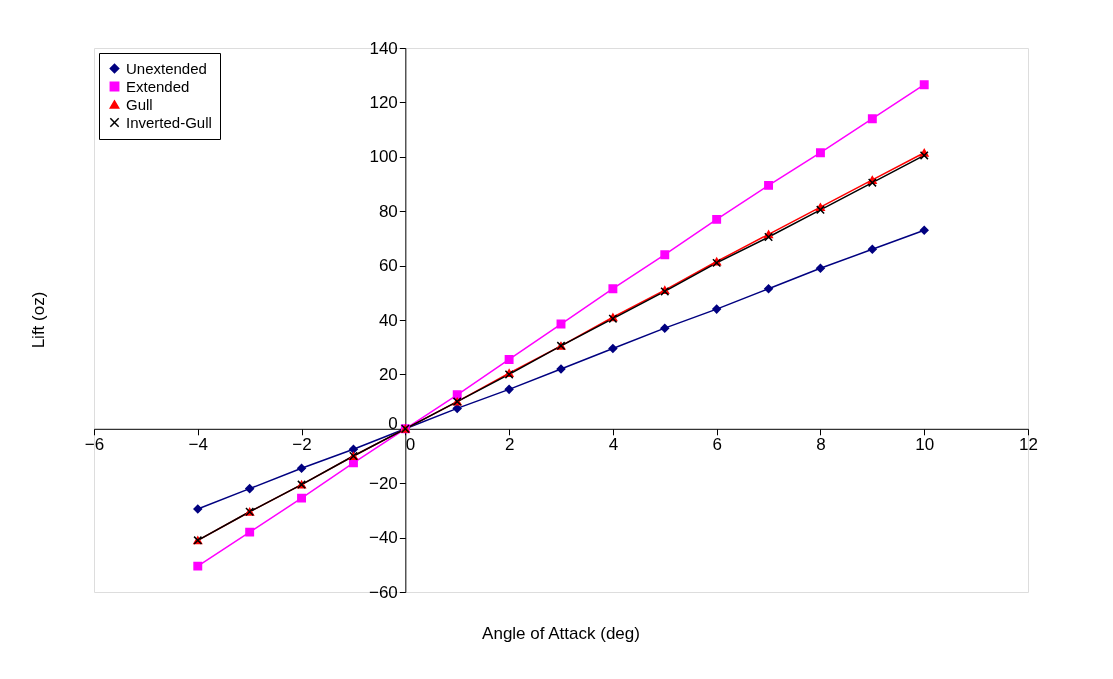 The width and height of the screenshot is (1113, 679). Describe the element at coordinates (383, 157) in the screenshot. I see `y-tick-label: 100` at that location.